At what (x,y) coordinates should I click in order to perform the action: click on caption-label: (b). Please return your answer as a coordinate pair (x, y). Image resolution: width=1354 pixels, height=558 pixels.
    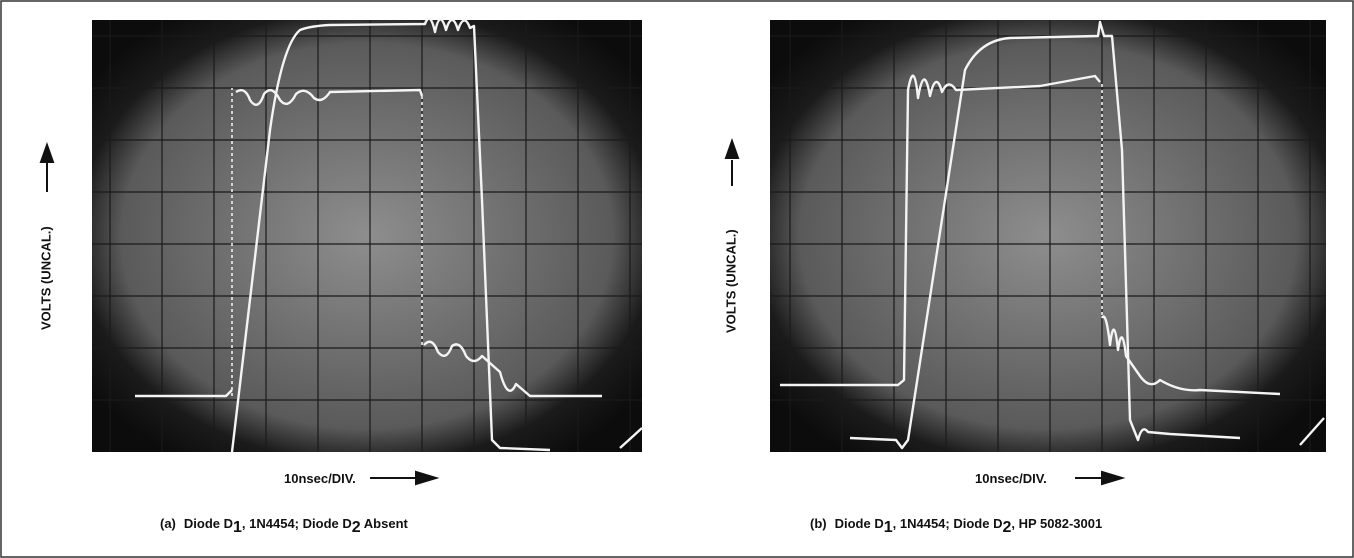
    Looking at the image, I should click on (818, 523).